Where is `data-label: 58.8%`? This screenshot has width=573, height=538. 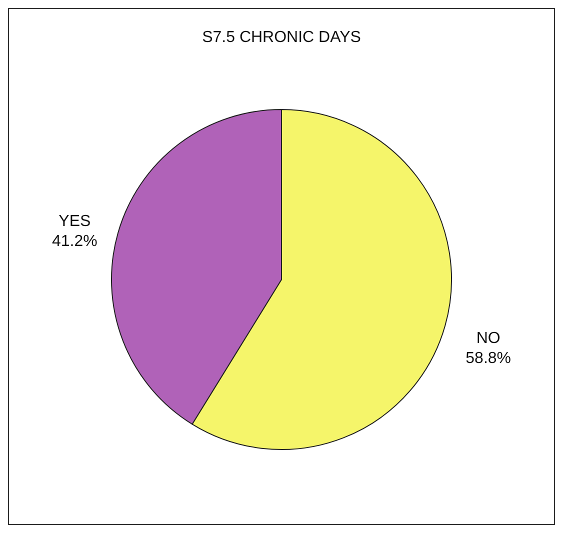
data-label: 58.8% is located at coordinates (489, 359).